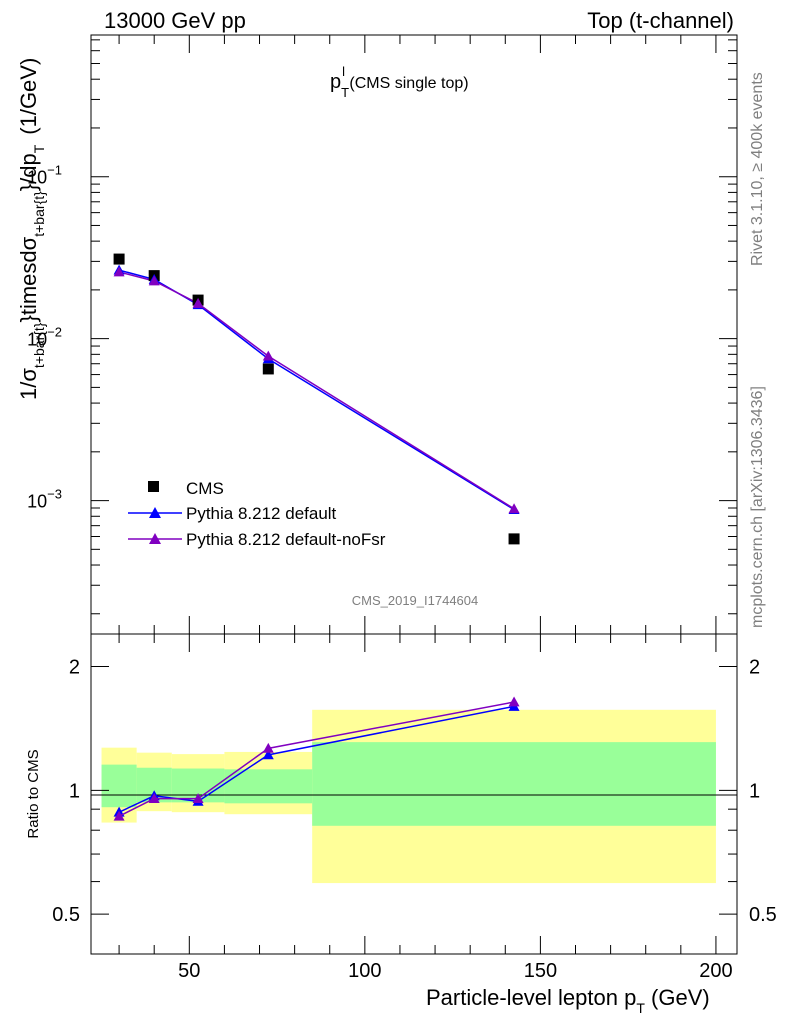 The width and height of the screenshot is (786, 1024). I want to click on analysis-watermark: CMS_2019_I1744604, so click(415, 600).